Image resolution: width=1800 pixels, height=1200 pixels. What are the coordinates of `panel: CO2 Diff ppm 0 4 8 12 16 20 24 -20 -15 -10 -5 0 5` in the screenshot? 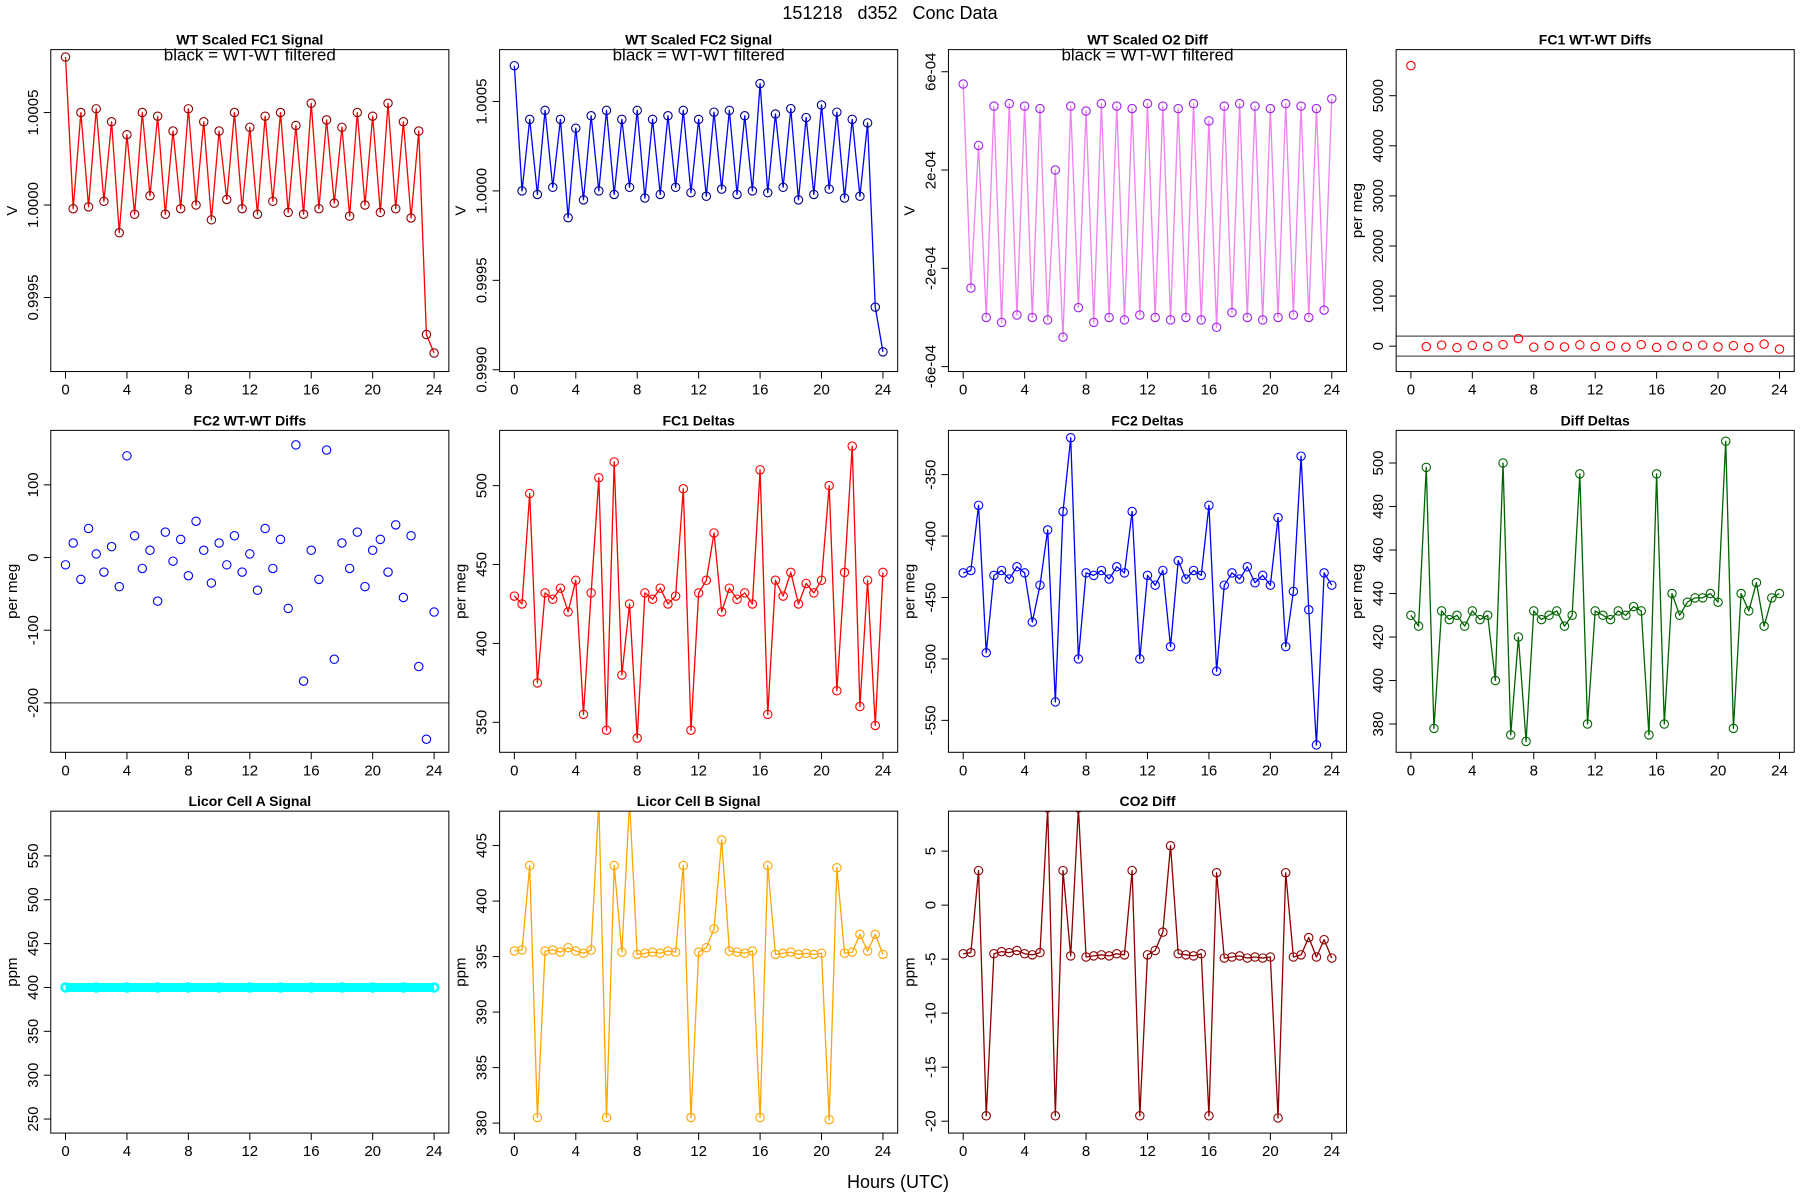 It's located at (1124, 976).